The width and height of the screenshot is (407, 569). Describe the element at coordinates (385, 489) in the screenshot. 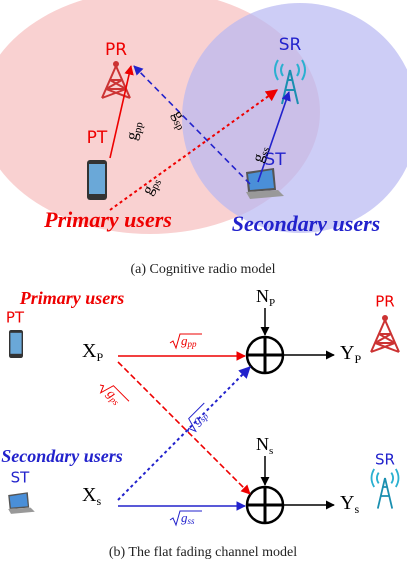

I see `sr-tower` at that location.